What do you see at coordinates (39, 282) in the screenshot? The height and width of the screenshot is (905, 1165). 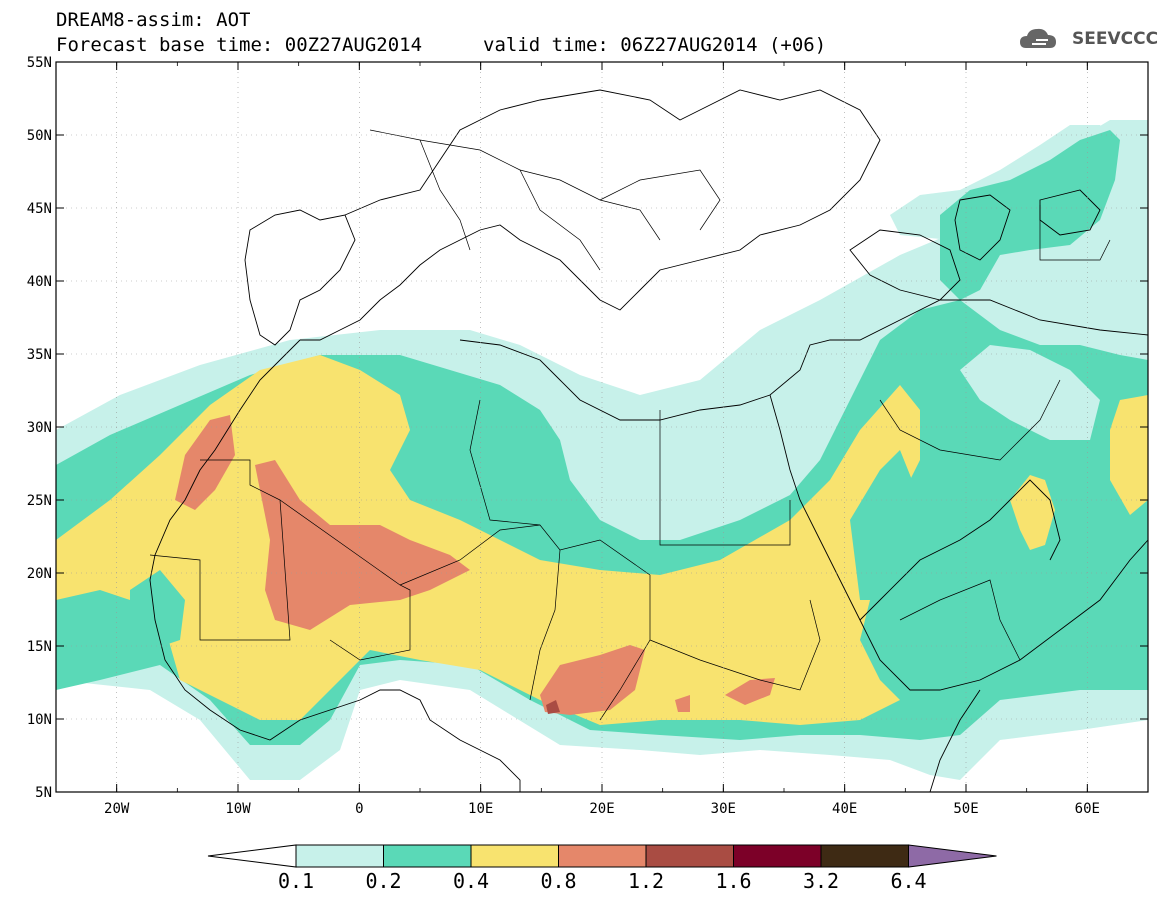 I see `latitude-label: 40N` at bounding box center [39, 282].